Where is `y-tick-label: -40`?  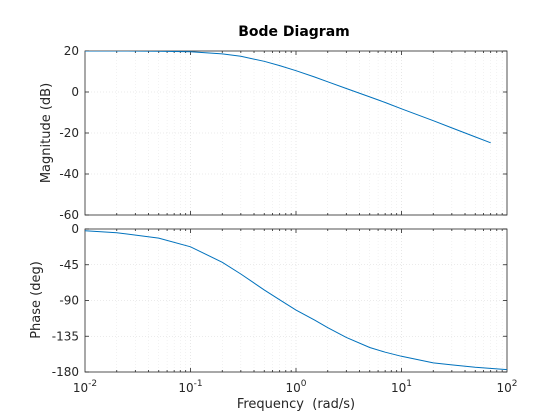 y-tick-label: -40 is located at coordinates (69, 174).